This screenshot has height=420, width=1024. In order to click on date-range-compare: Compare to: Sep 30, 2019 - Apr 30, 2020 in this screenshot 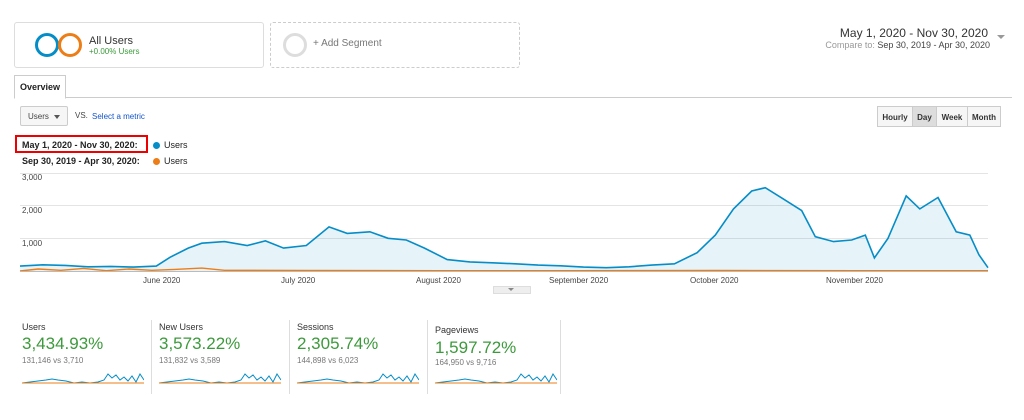, I will do `click(907, 45)`.